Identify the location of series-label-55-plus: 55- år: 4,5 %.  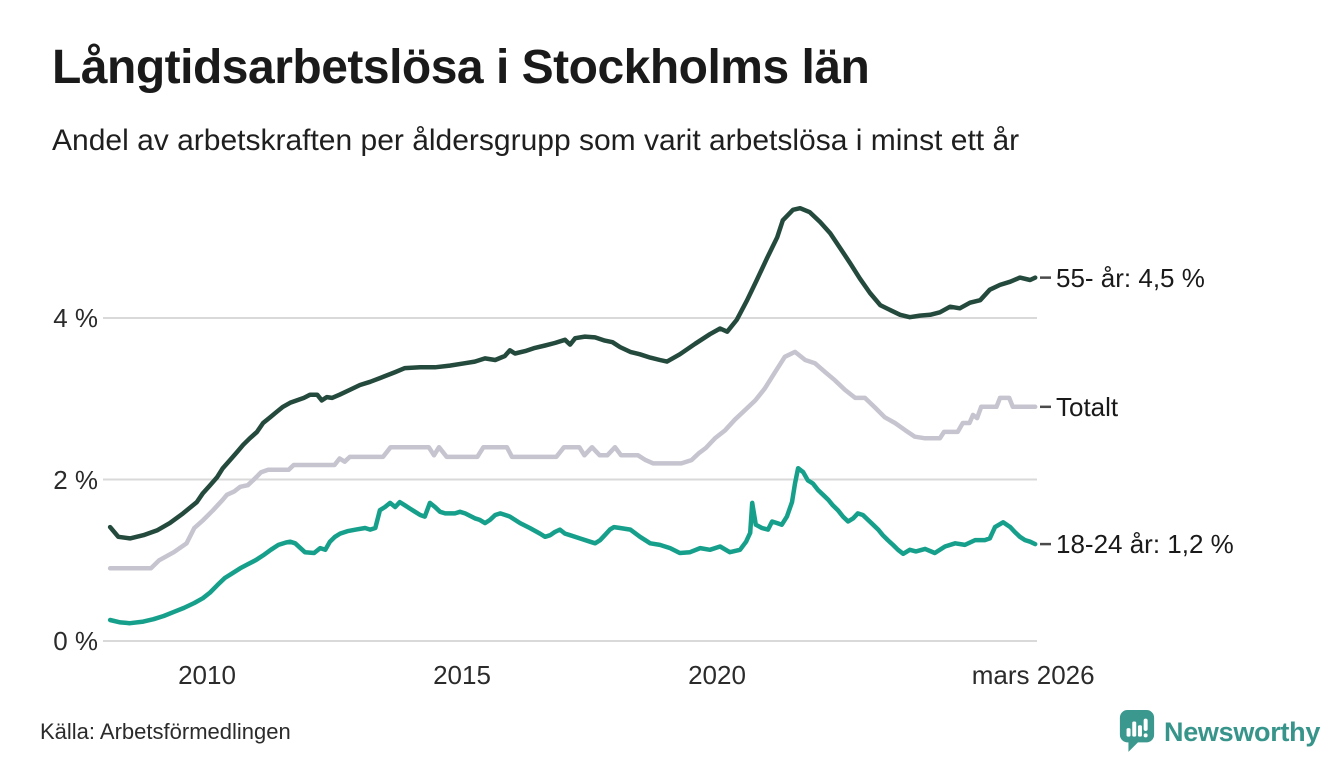
(1130, 277).